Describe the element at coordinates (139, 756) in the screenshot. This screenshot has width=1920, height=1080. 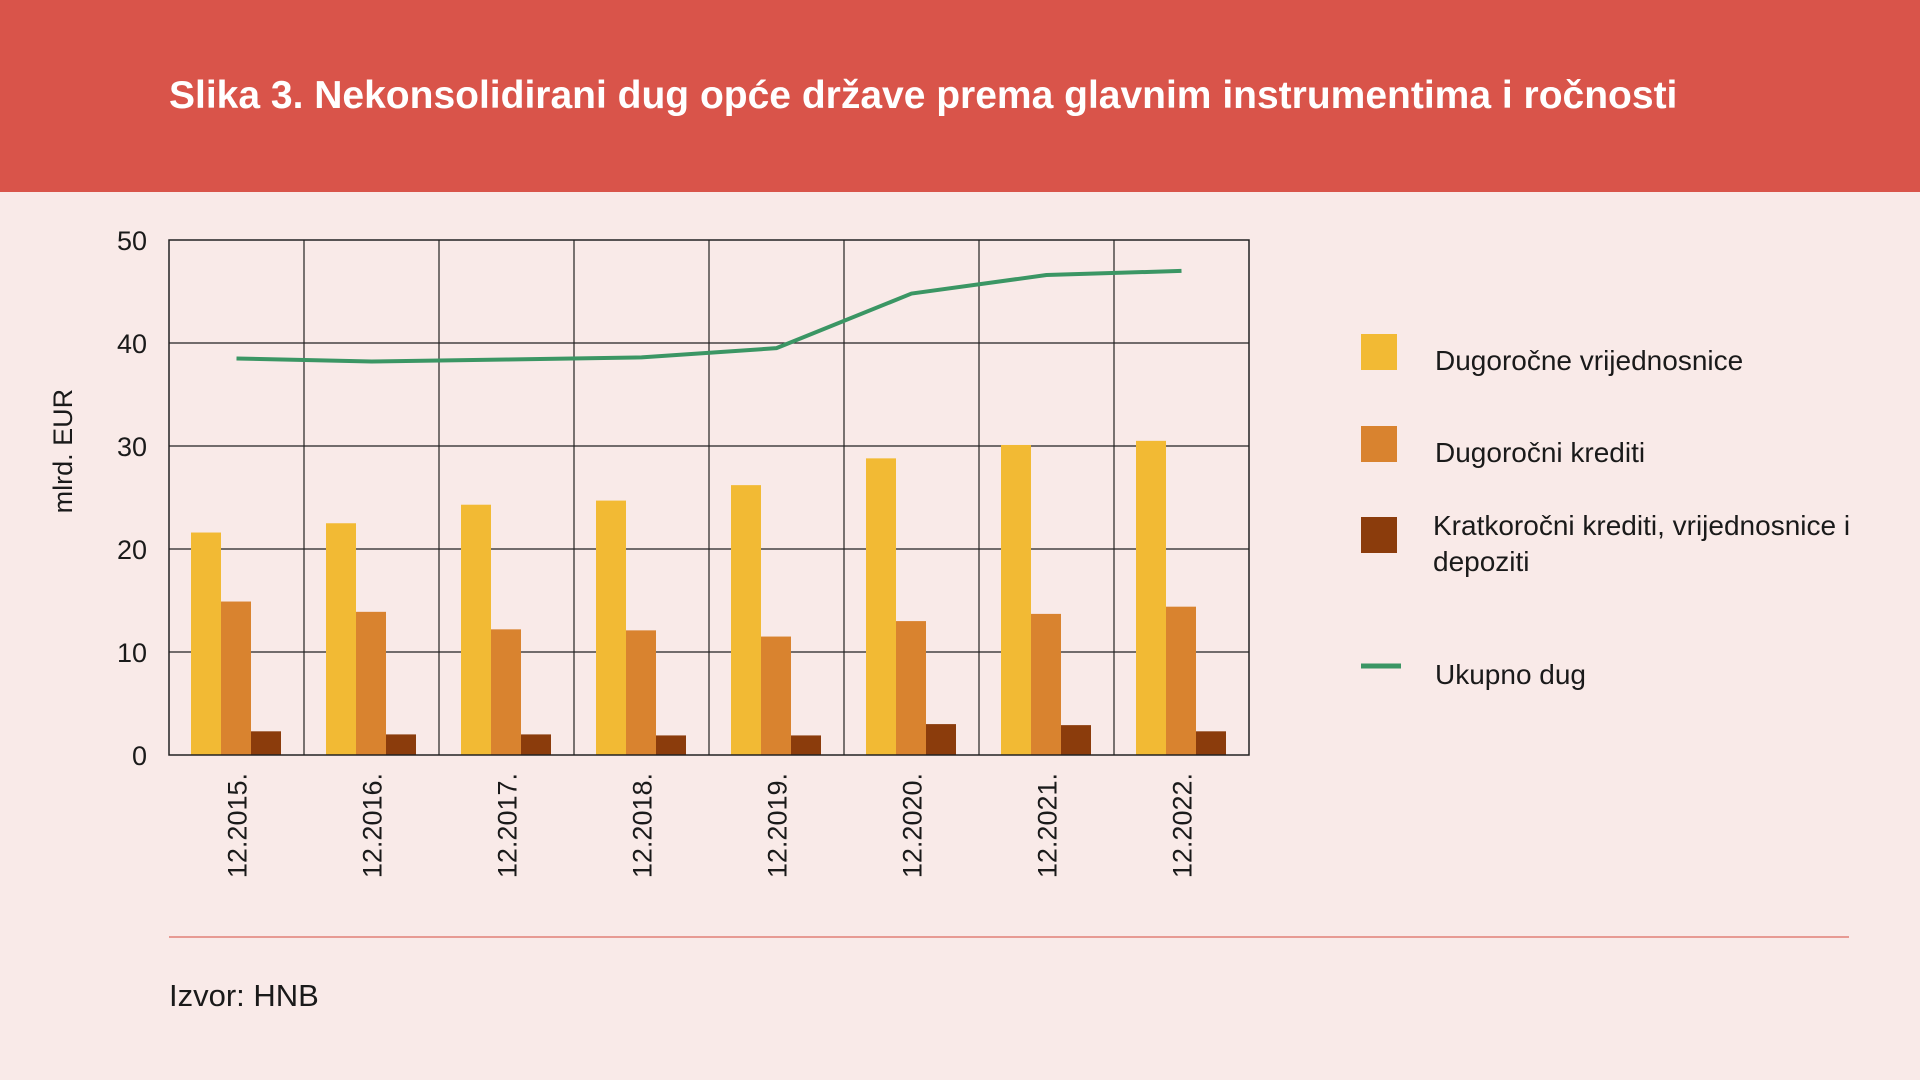
I see `y-tick-label: 0` at that location.